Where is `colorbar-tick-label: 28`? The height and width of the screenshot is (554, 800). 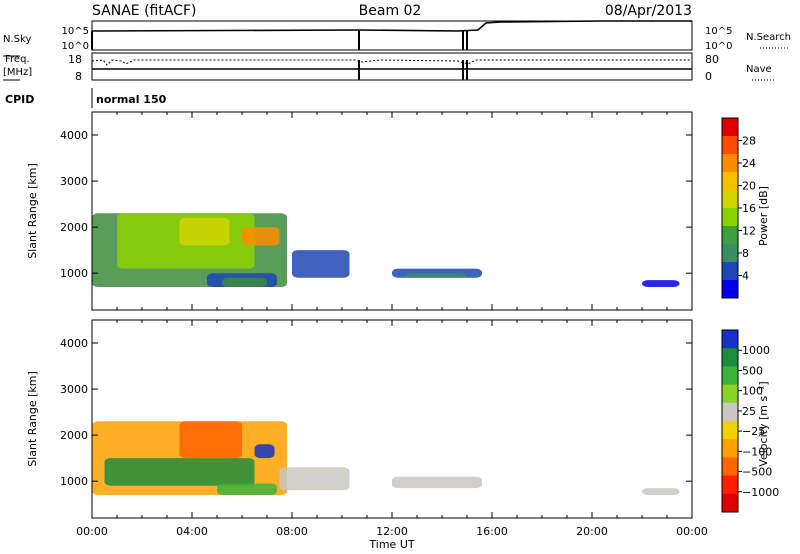 colorbar-tick-label: 28 is located at coordinates (749, 141).